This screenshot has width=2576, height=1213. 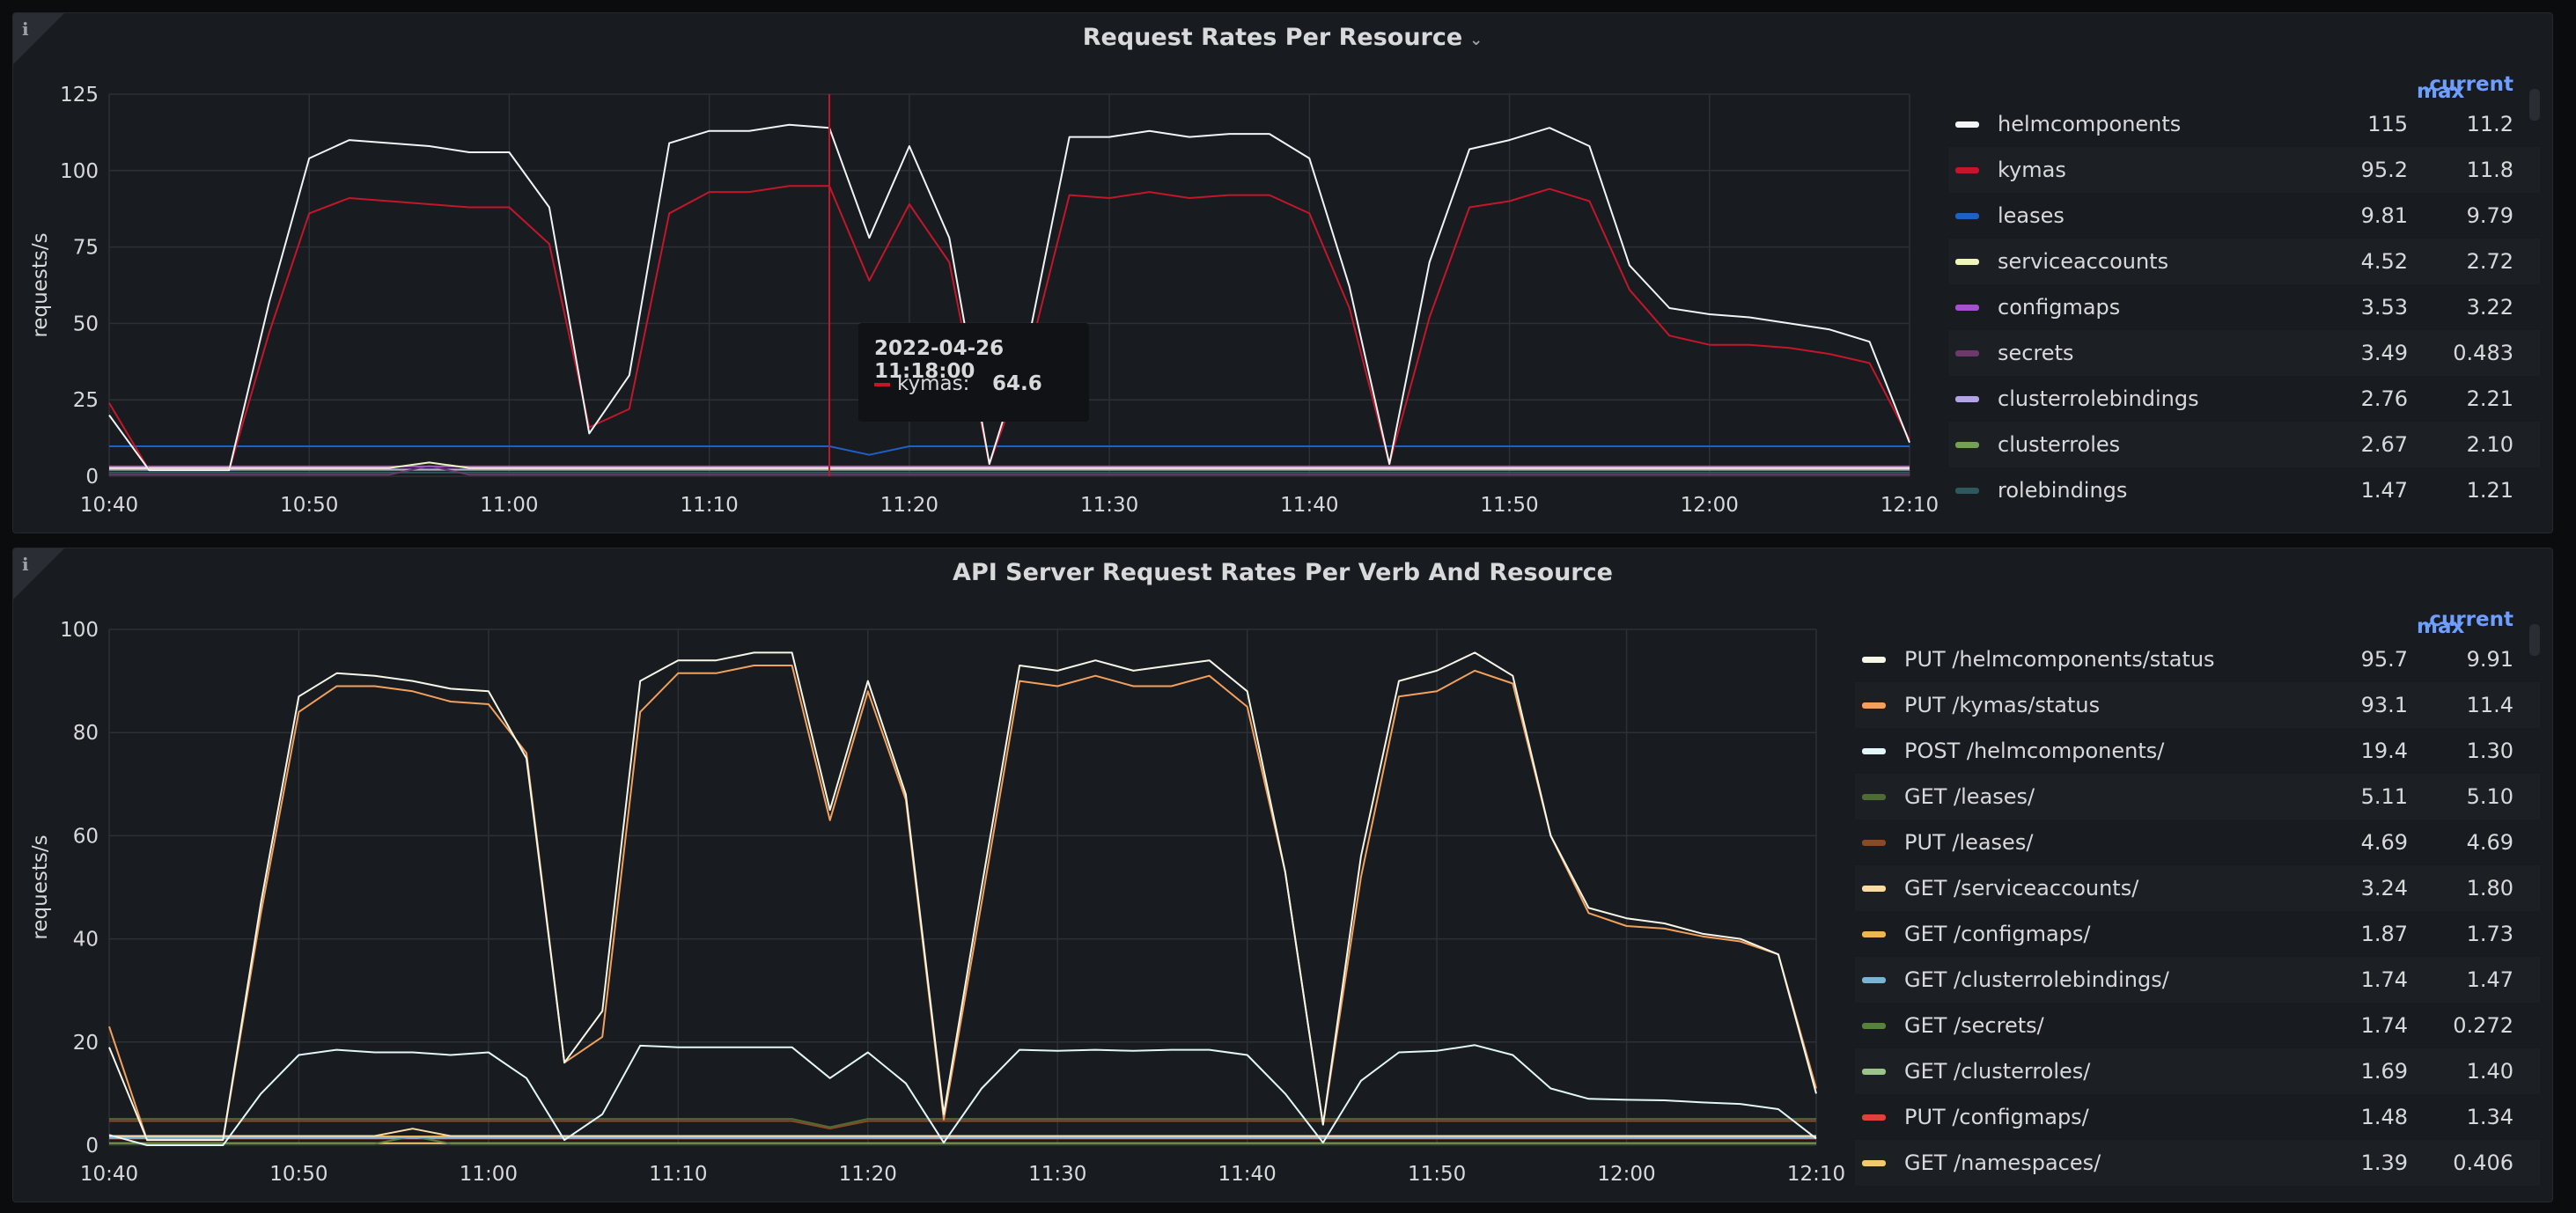 What do you see at coordinates (2059, 307) in the screenshot?
I see `legend-series-name: configmaps` at bounding box center [2059, 307].